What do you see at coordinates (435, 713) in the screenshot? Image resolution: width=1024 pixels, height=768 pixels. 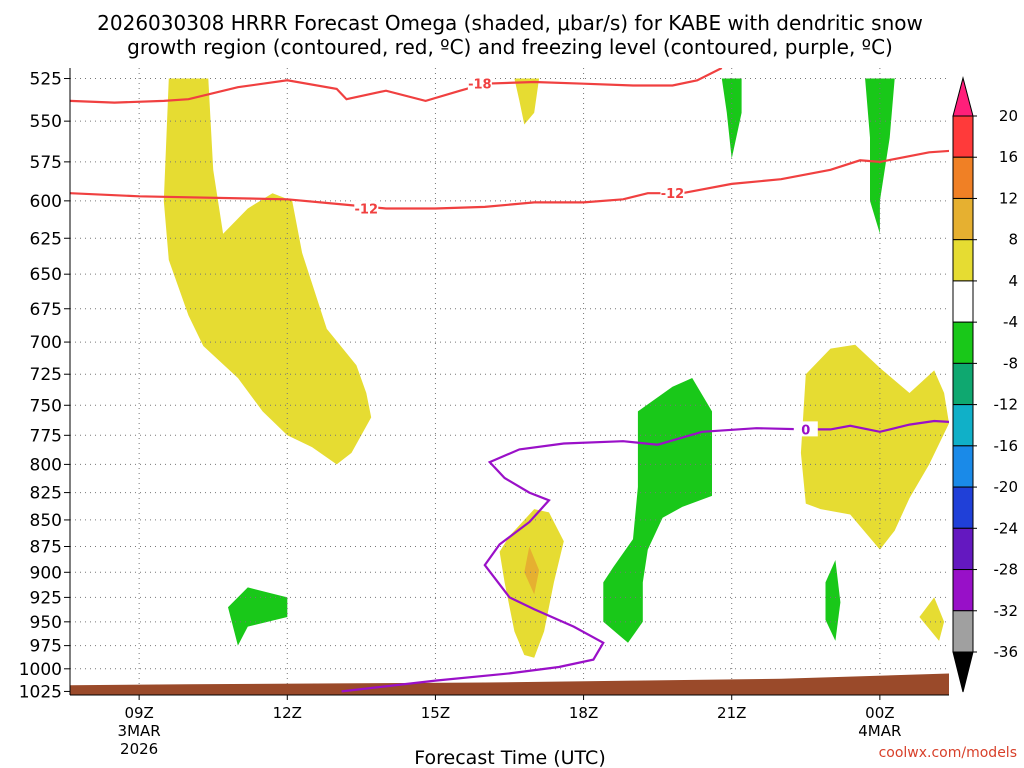 I see `x-tick-label-15Z: 15Z` at bounding box center [435, 713].